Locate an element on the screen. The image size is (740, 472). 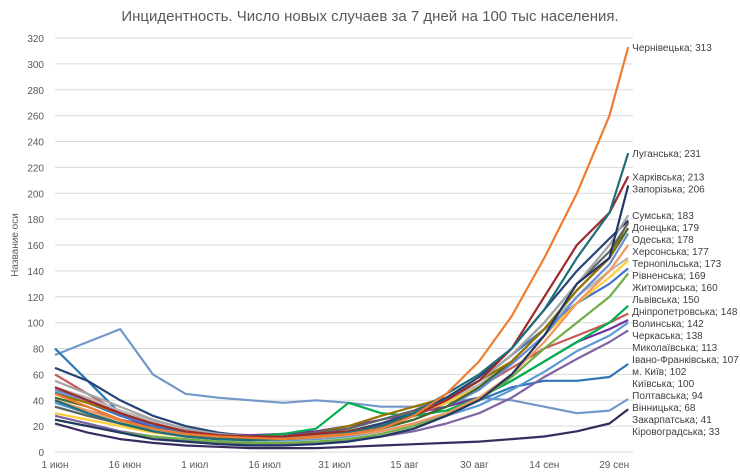
data-label: Полтавська; 94 is located at coordinates (667, 396).